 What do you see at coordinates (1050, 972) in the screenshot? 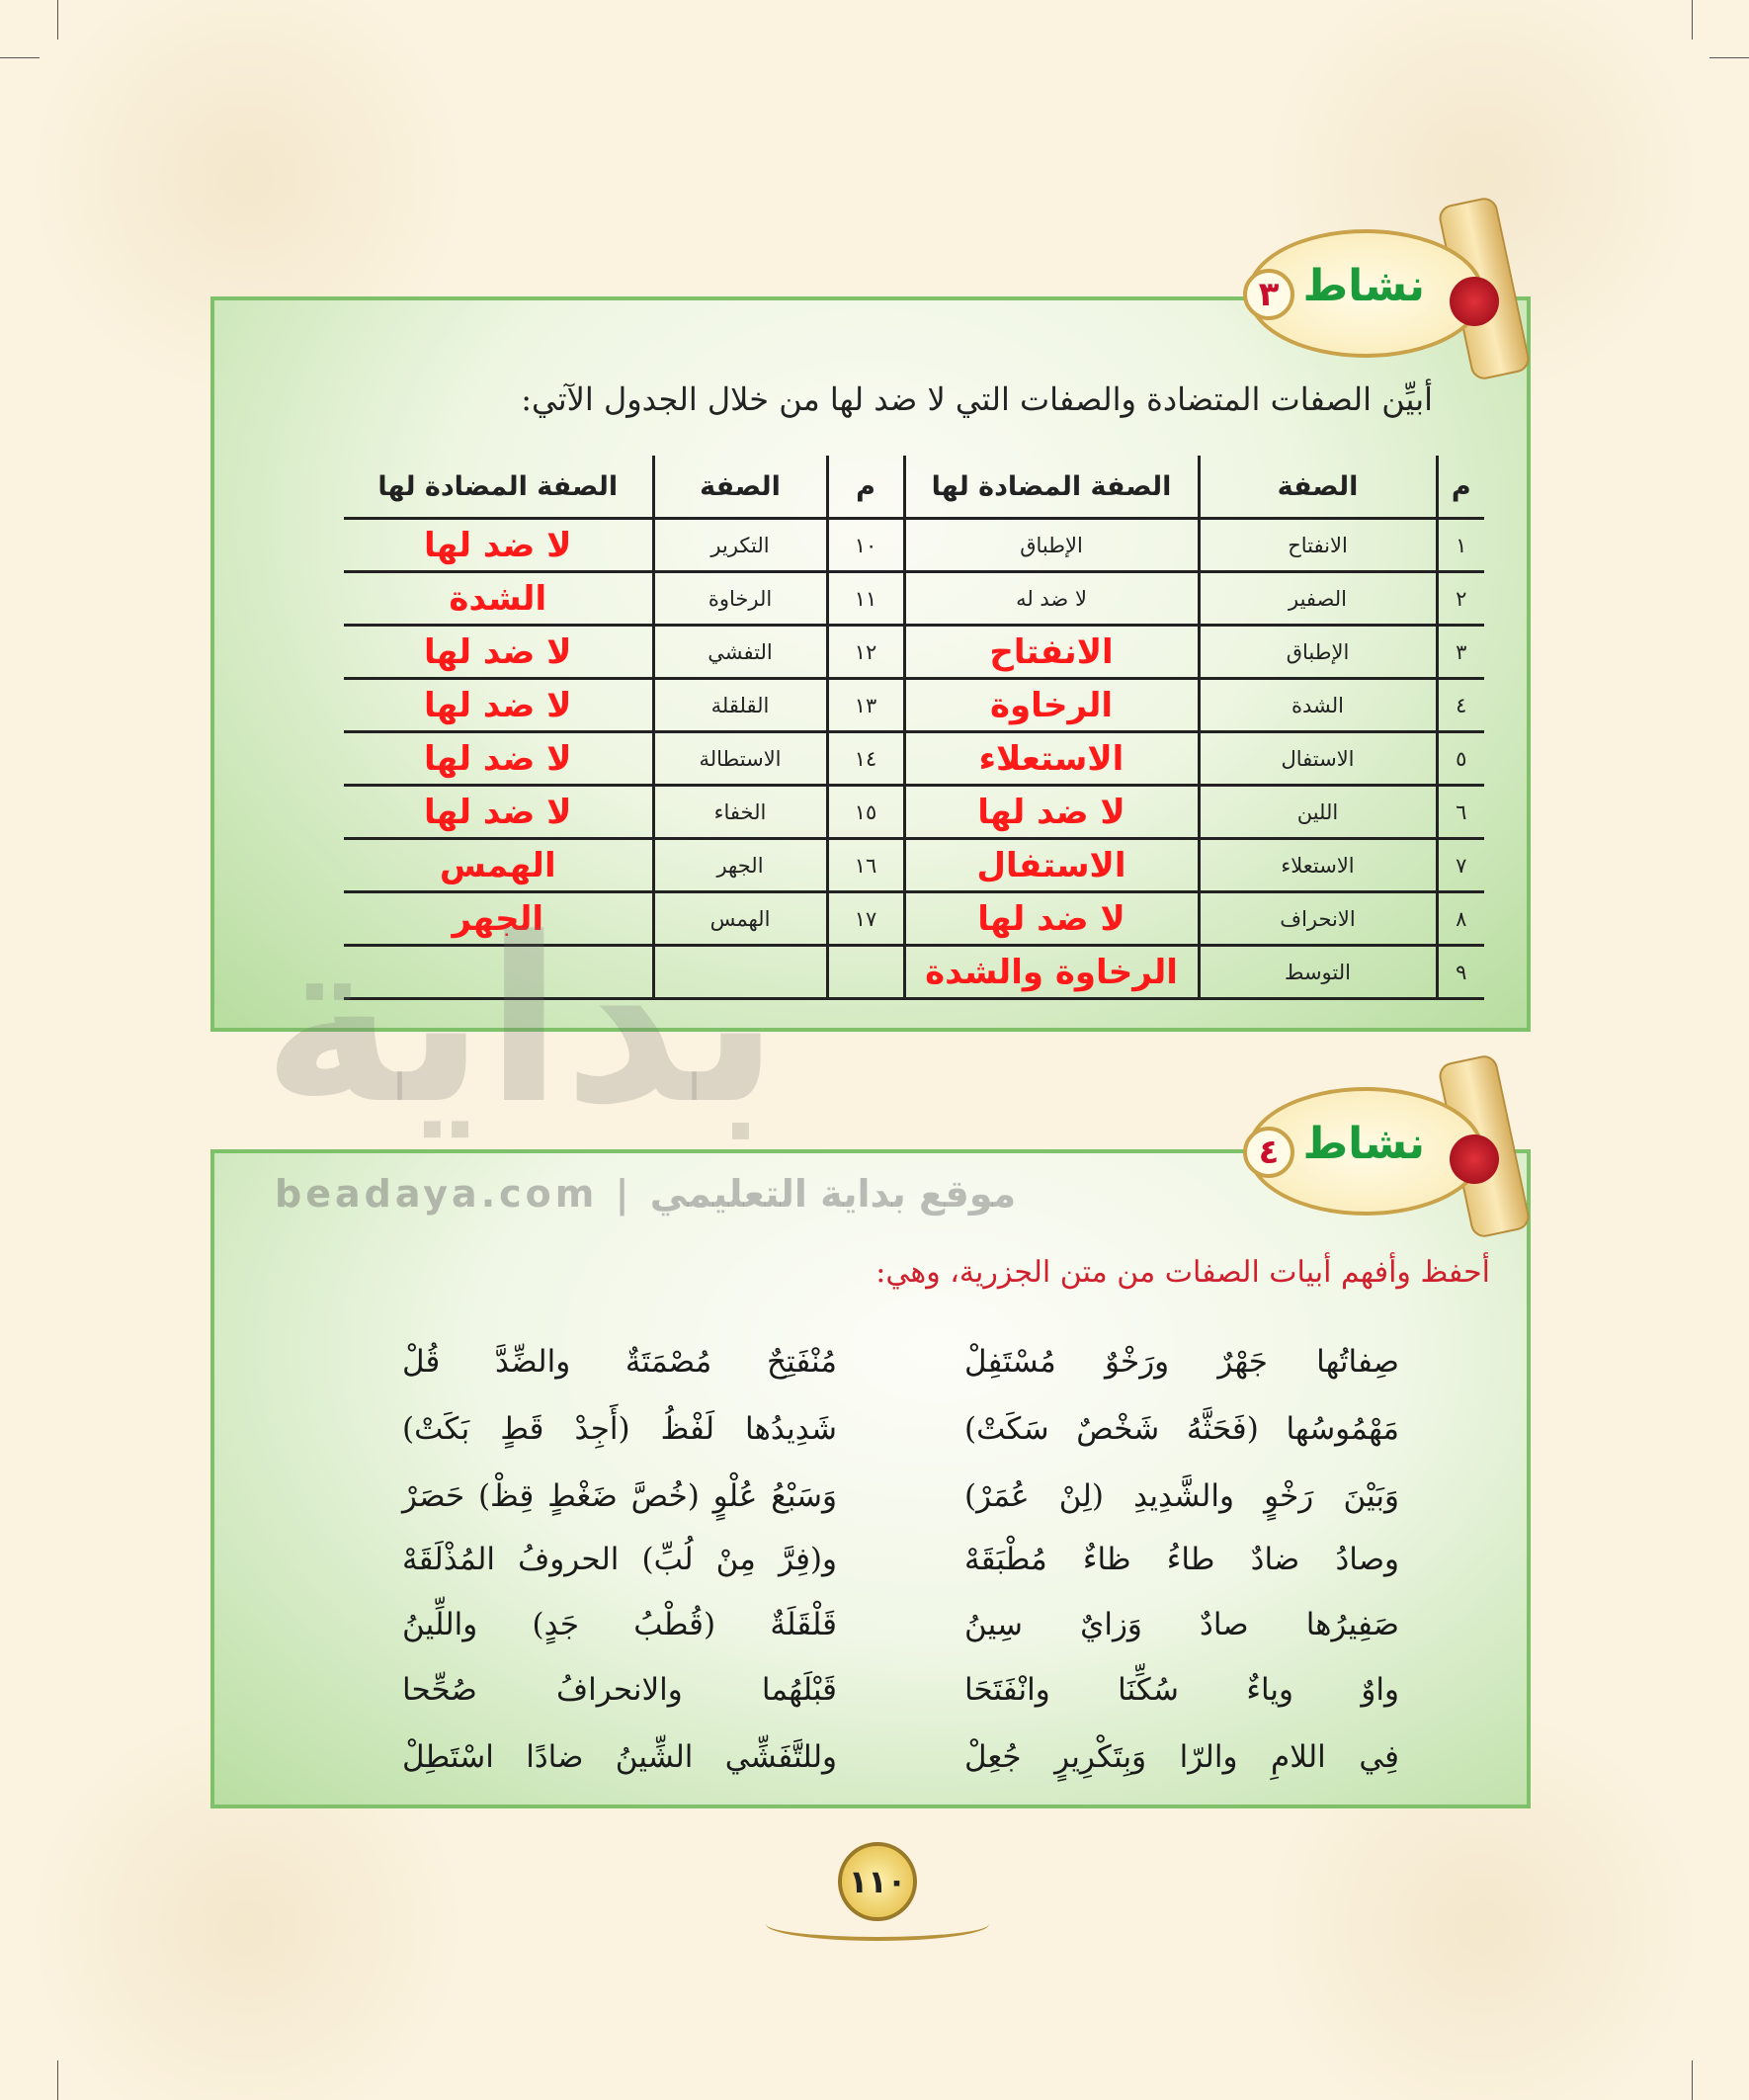
I see `opposite-cell: الرخاوة والشدة` at bounding box center [1050, 972].